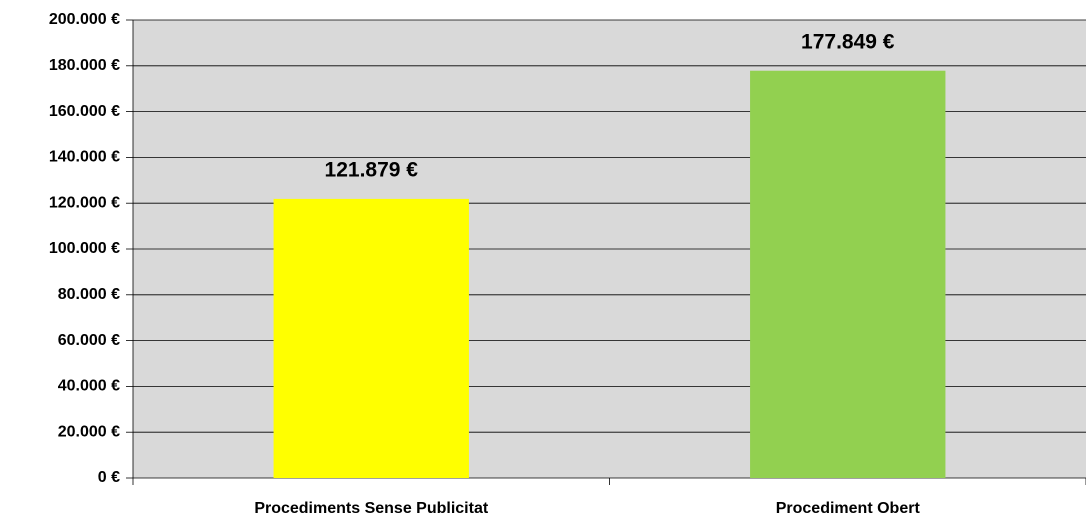 Image resolution: width=1086 pixels, height=519 pixels. Describe the element at coordinates (848, 41) in the screenshot. I see `value-label: 177.849 €` at that location.